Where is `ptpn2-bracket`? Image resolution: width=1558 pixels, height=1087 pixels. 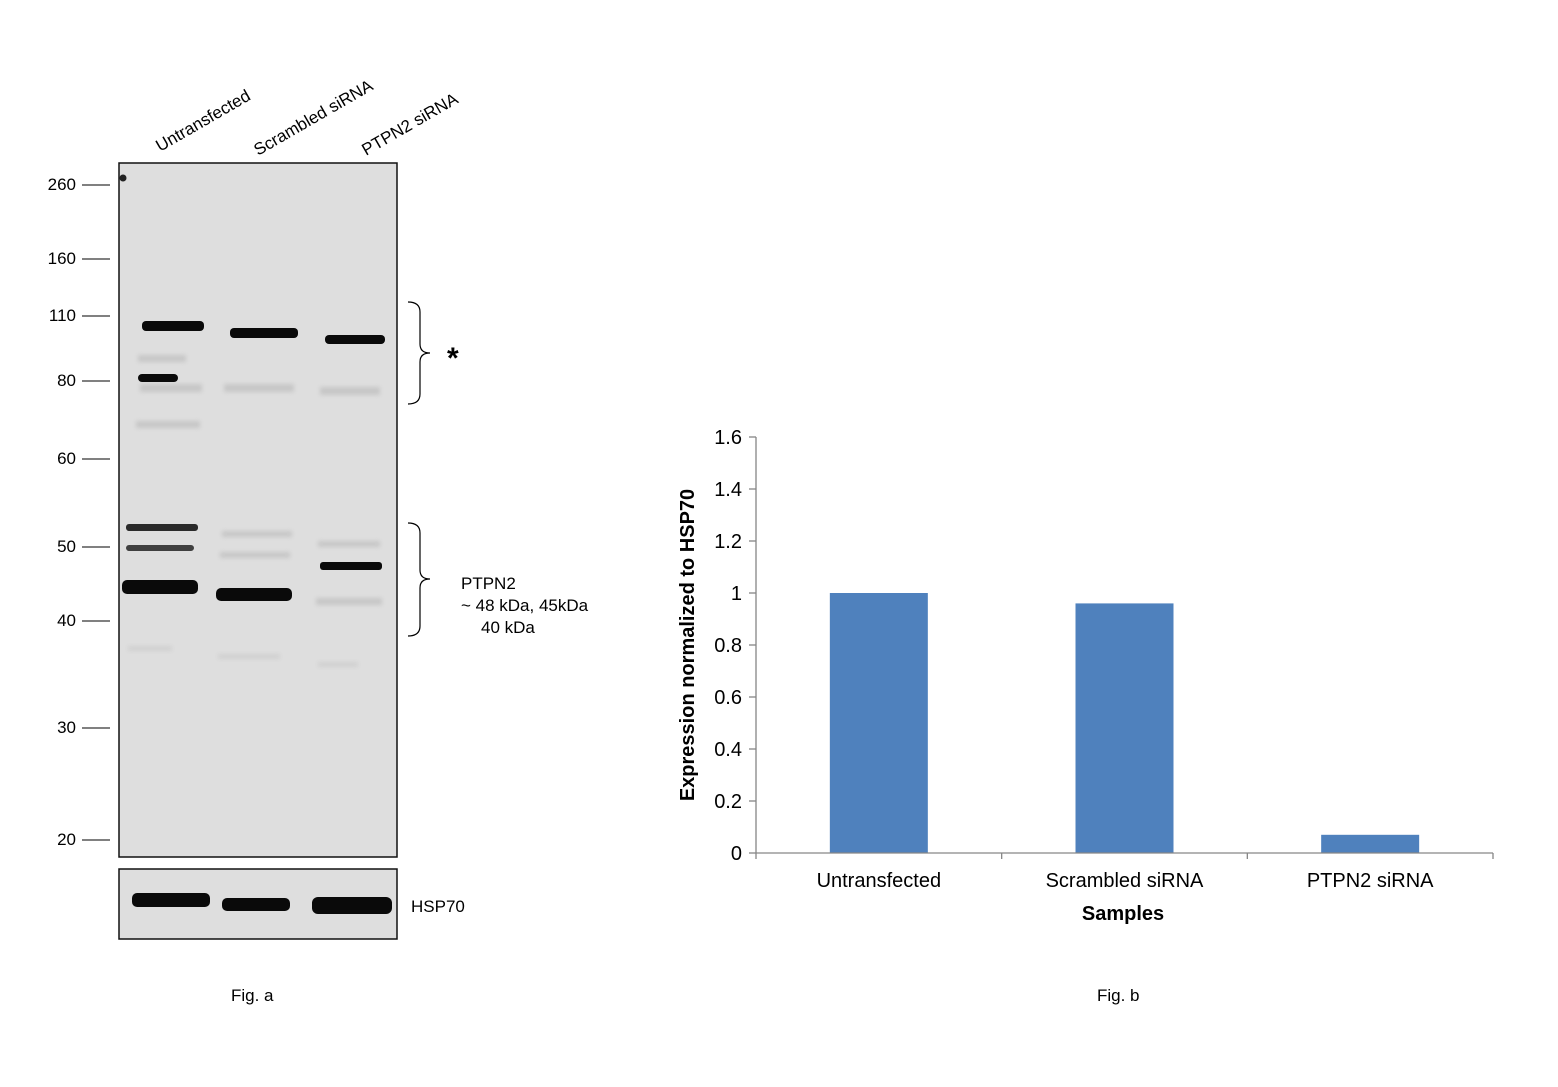
ptpn2-bracket is located at coordinates (419, 579).